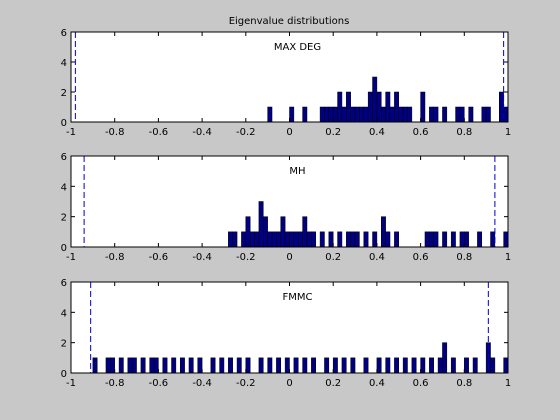 This screenshot has width=560, height=420. What do you see at coordinates (297, 171) in the screenshot?
I see `panel-label: MH` at bounding box center [297, 171].